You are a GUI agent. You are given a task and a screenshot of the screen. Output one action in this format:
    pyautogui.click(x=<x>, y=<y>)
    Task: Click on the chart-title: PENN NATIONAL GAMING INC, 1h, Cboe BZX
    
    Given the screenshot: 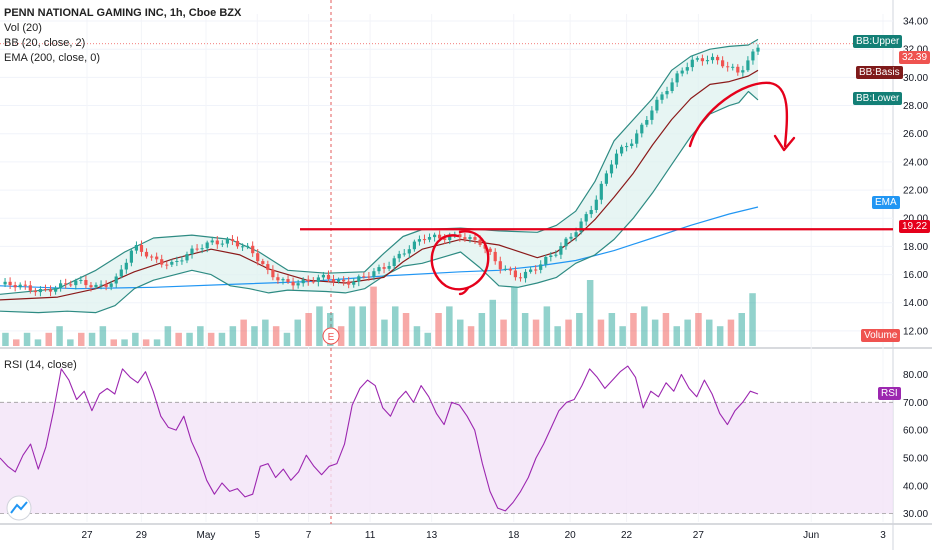 What is the action you would take?
    pyautogui.click(x=123, y=13)
    